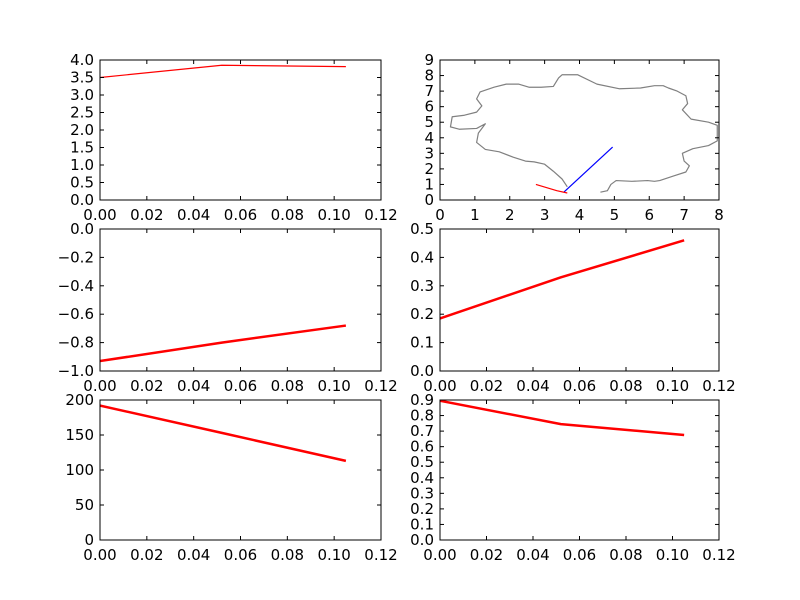 This screenshot has width=800, height=600. Describe the element at coordinates (82, 60) in the screenshot. I see `y-tick-label: 4.0` at that location.